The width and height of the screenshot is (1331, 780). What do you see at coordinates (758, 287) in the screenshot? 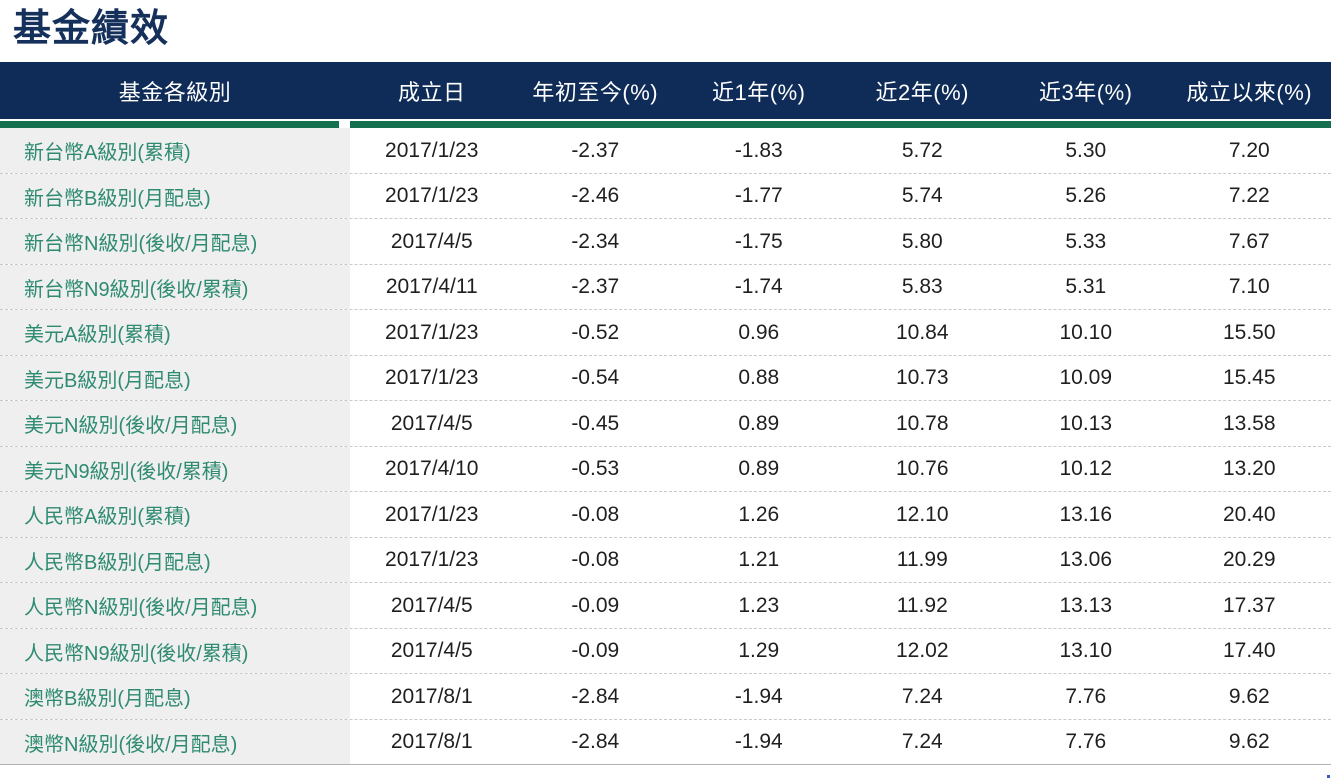
I see `one-year-cell: -1.74` at bounding box center [758, 287].